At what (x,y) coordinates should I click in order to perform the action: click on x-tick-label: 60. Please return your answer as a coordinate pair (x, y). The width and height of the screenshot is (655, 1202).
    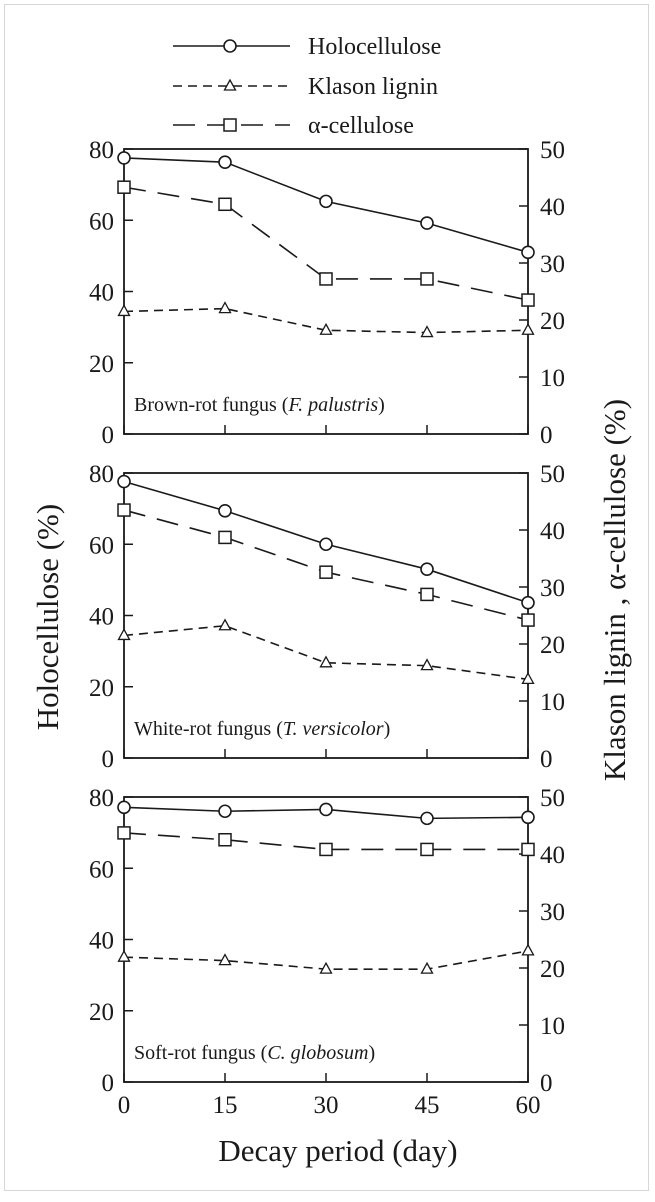
    Looking at the image, I should click on (528, 1105).